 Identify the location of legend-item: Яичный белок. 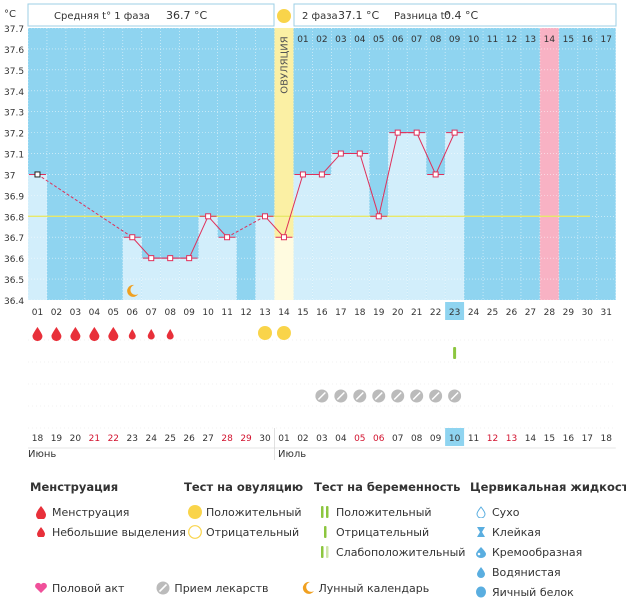
(548, 592).